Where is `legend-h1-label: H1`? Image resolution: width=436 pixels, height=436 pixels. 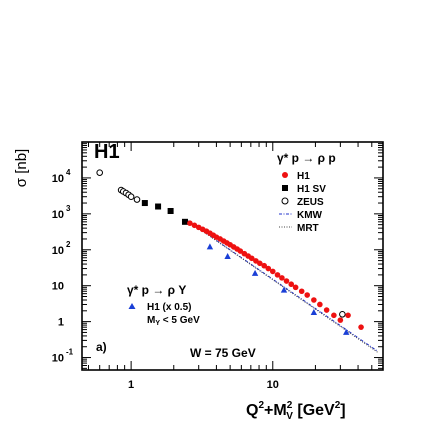 legend-h1-label: H1 is located at coordinates (303, 176).